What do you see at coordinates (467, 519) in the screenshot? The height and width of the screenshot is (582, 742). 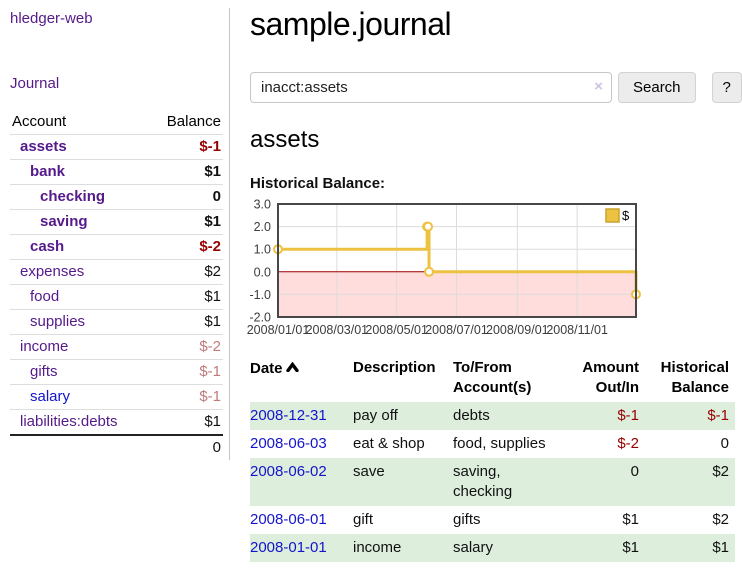 I see `transaction-accounts: gifts` at bounding box center [467, 519].